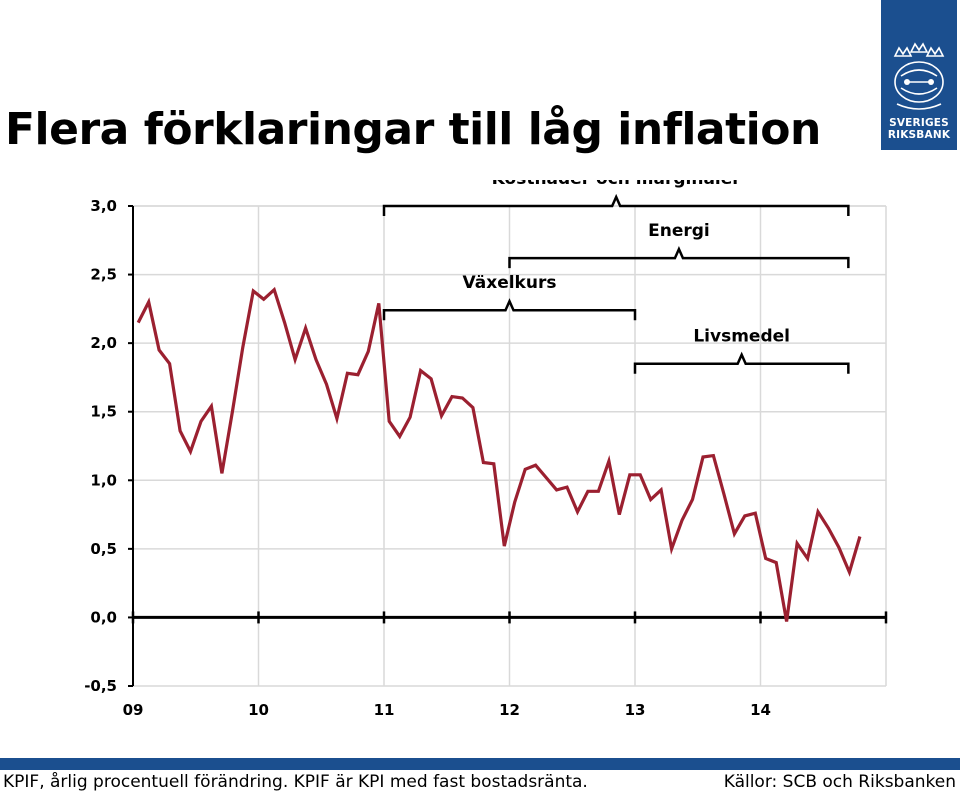  I want to click on riksbank-logo: SVERIGES RIKSBANK, so click(919, 75).